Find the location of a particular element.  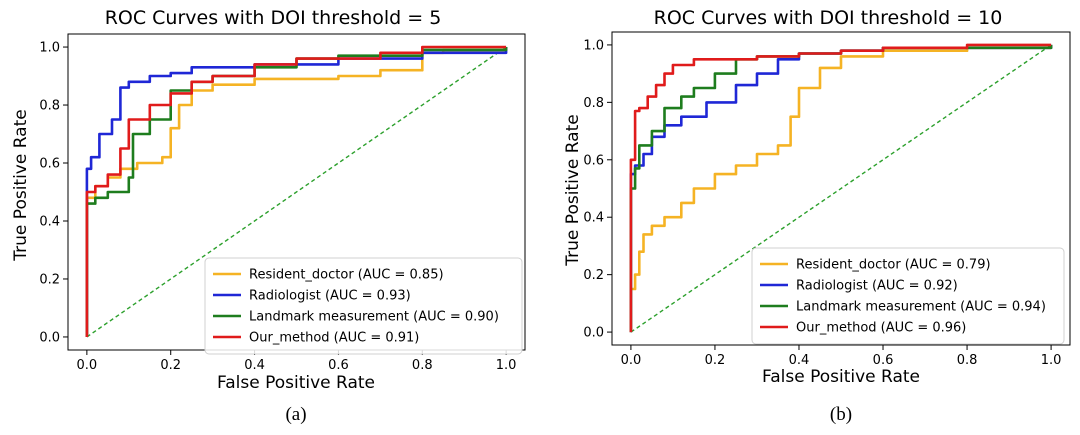

y-axis-label-a: True Positive Rate is located at coordinates (21, 185).